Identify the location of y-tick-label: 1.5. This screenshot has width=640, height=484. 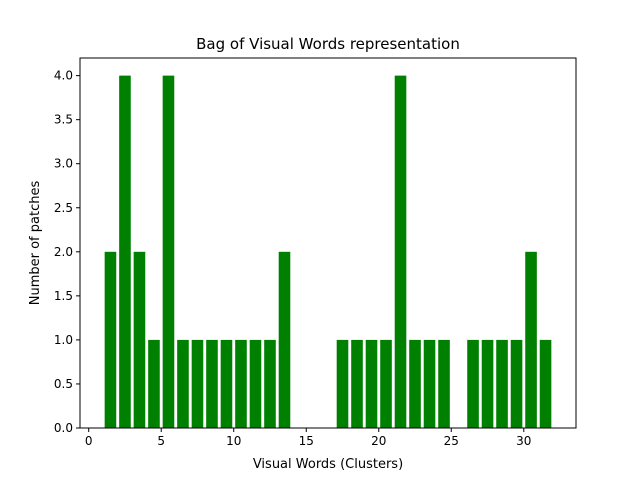
(63, 296).